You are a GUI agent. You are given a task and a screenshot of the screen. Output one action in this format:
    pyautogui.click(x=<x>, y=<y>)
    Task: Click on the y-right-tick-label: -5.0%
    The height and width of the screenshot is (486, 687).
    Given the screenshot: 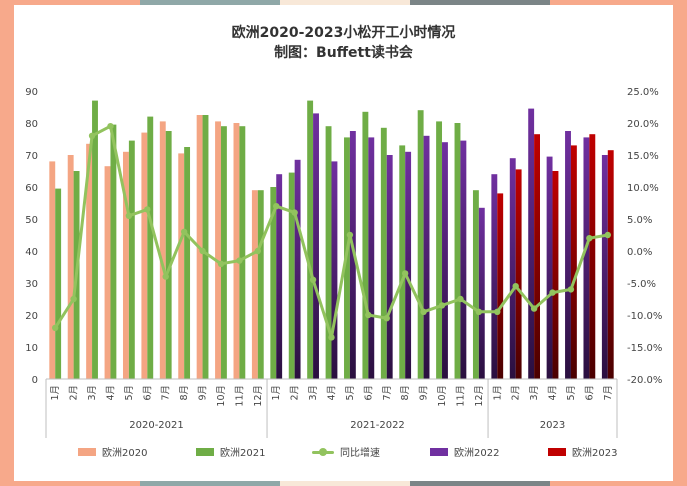 What is the action you would take?
    pyautogui.click(x=641, y=284)
    